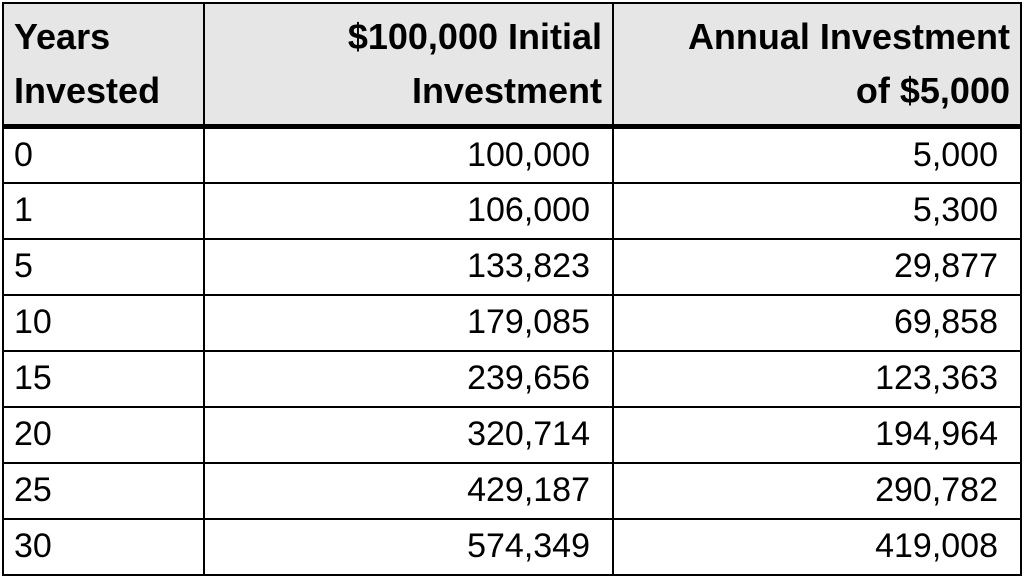  I want to click on table-row: 0 100,000 5,000, so click(512, 154).